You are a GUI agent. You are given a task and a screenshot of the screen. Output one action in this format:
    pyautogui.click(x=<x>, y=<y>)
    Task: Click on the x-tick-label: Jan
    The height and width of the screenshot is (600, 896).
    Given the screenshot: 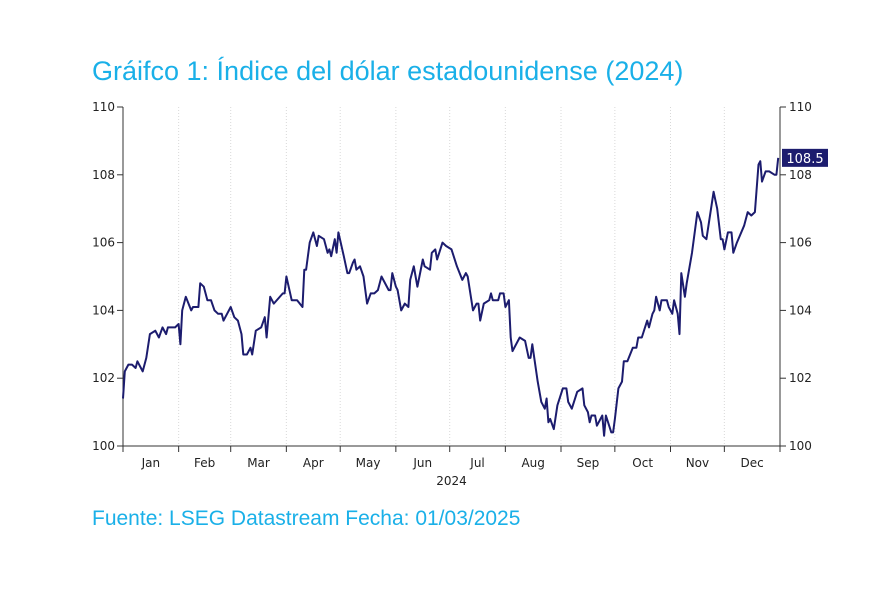 What is the action you would take?
    pyautogui.click(x=151, y=463)
    